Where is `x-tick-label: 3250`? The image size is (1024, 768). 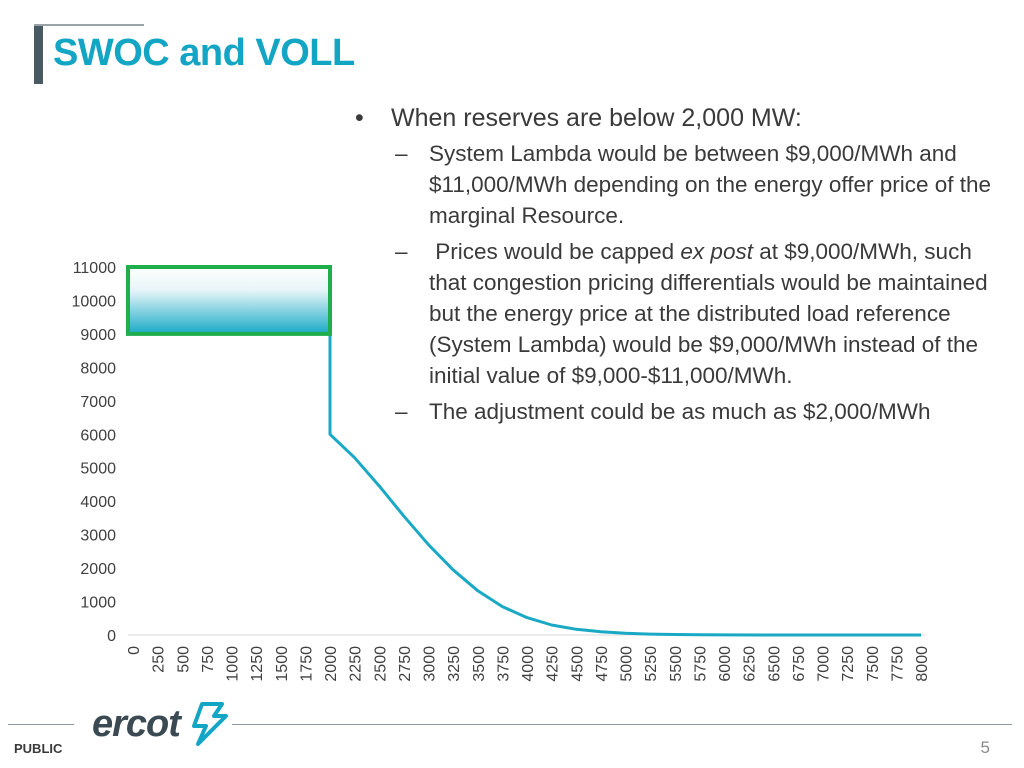
x-tick-label: 3250 is located at coordinates (454, 664).